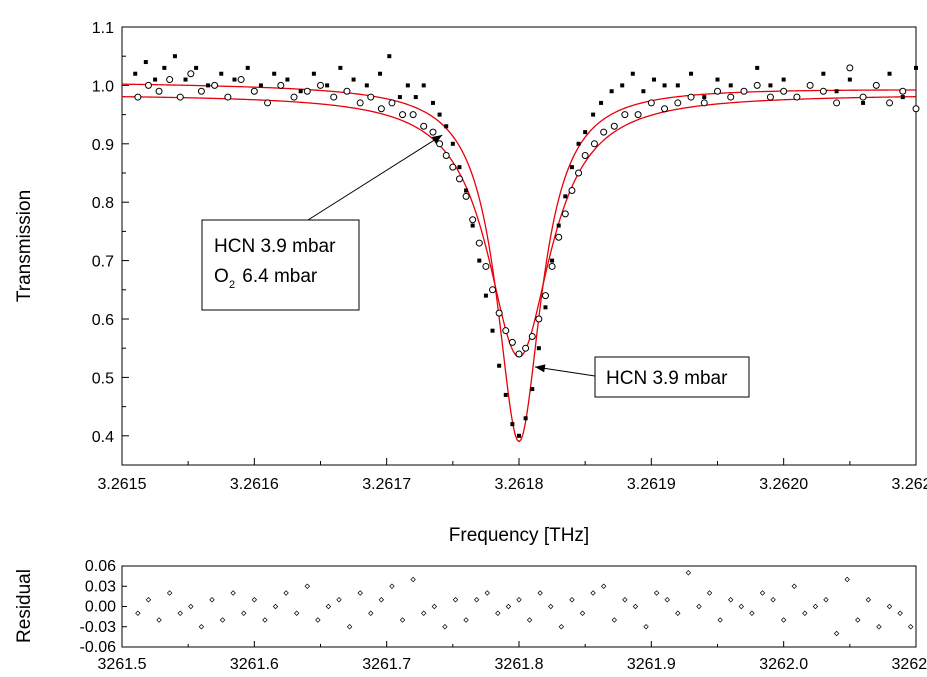 Image resolution: width=927 pixels, height=677 pixels. Describe the element at coordinates (221, 276) in the screenshot. I see `annotation-hcn-o2-line2-main: O` at that location.